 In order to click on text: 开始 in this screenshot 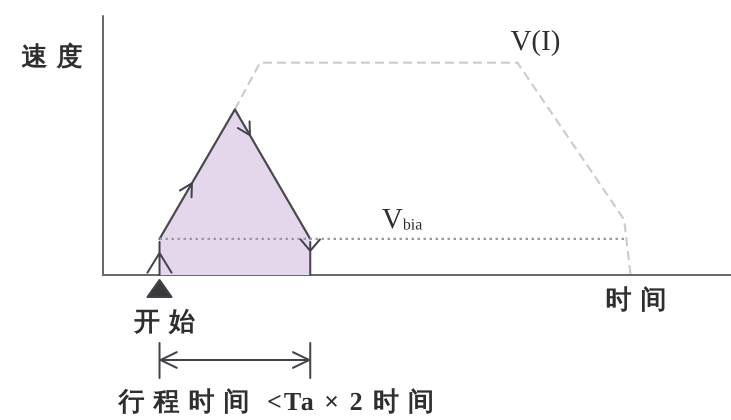, I will do `click(169, 321)`.